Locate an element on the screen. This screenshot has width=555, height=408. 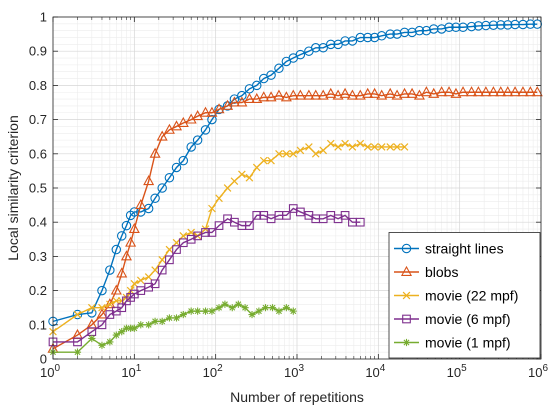
legend-label-movie-6-mpf: movie (6 mpf) is located at coordinates (468, 319).